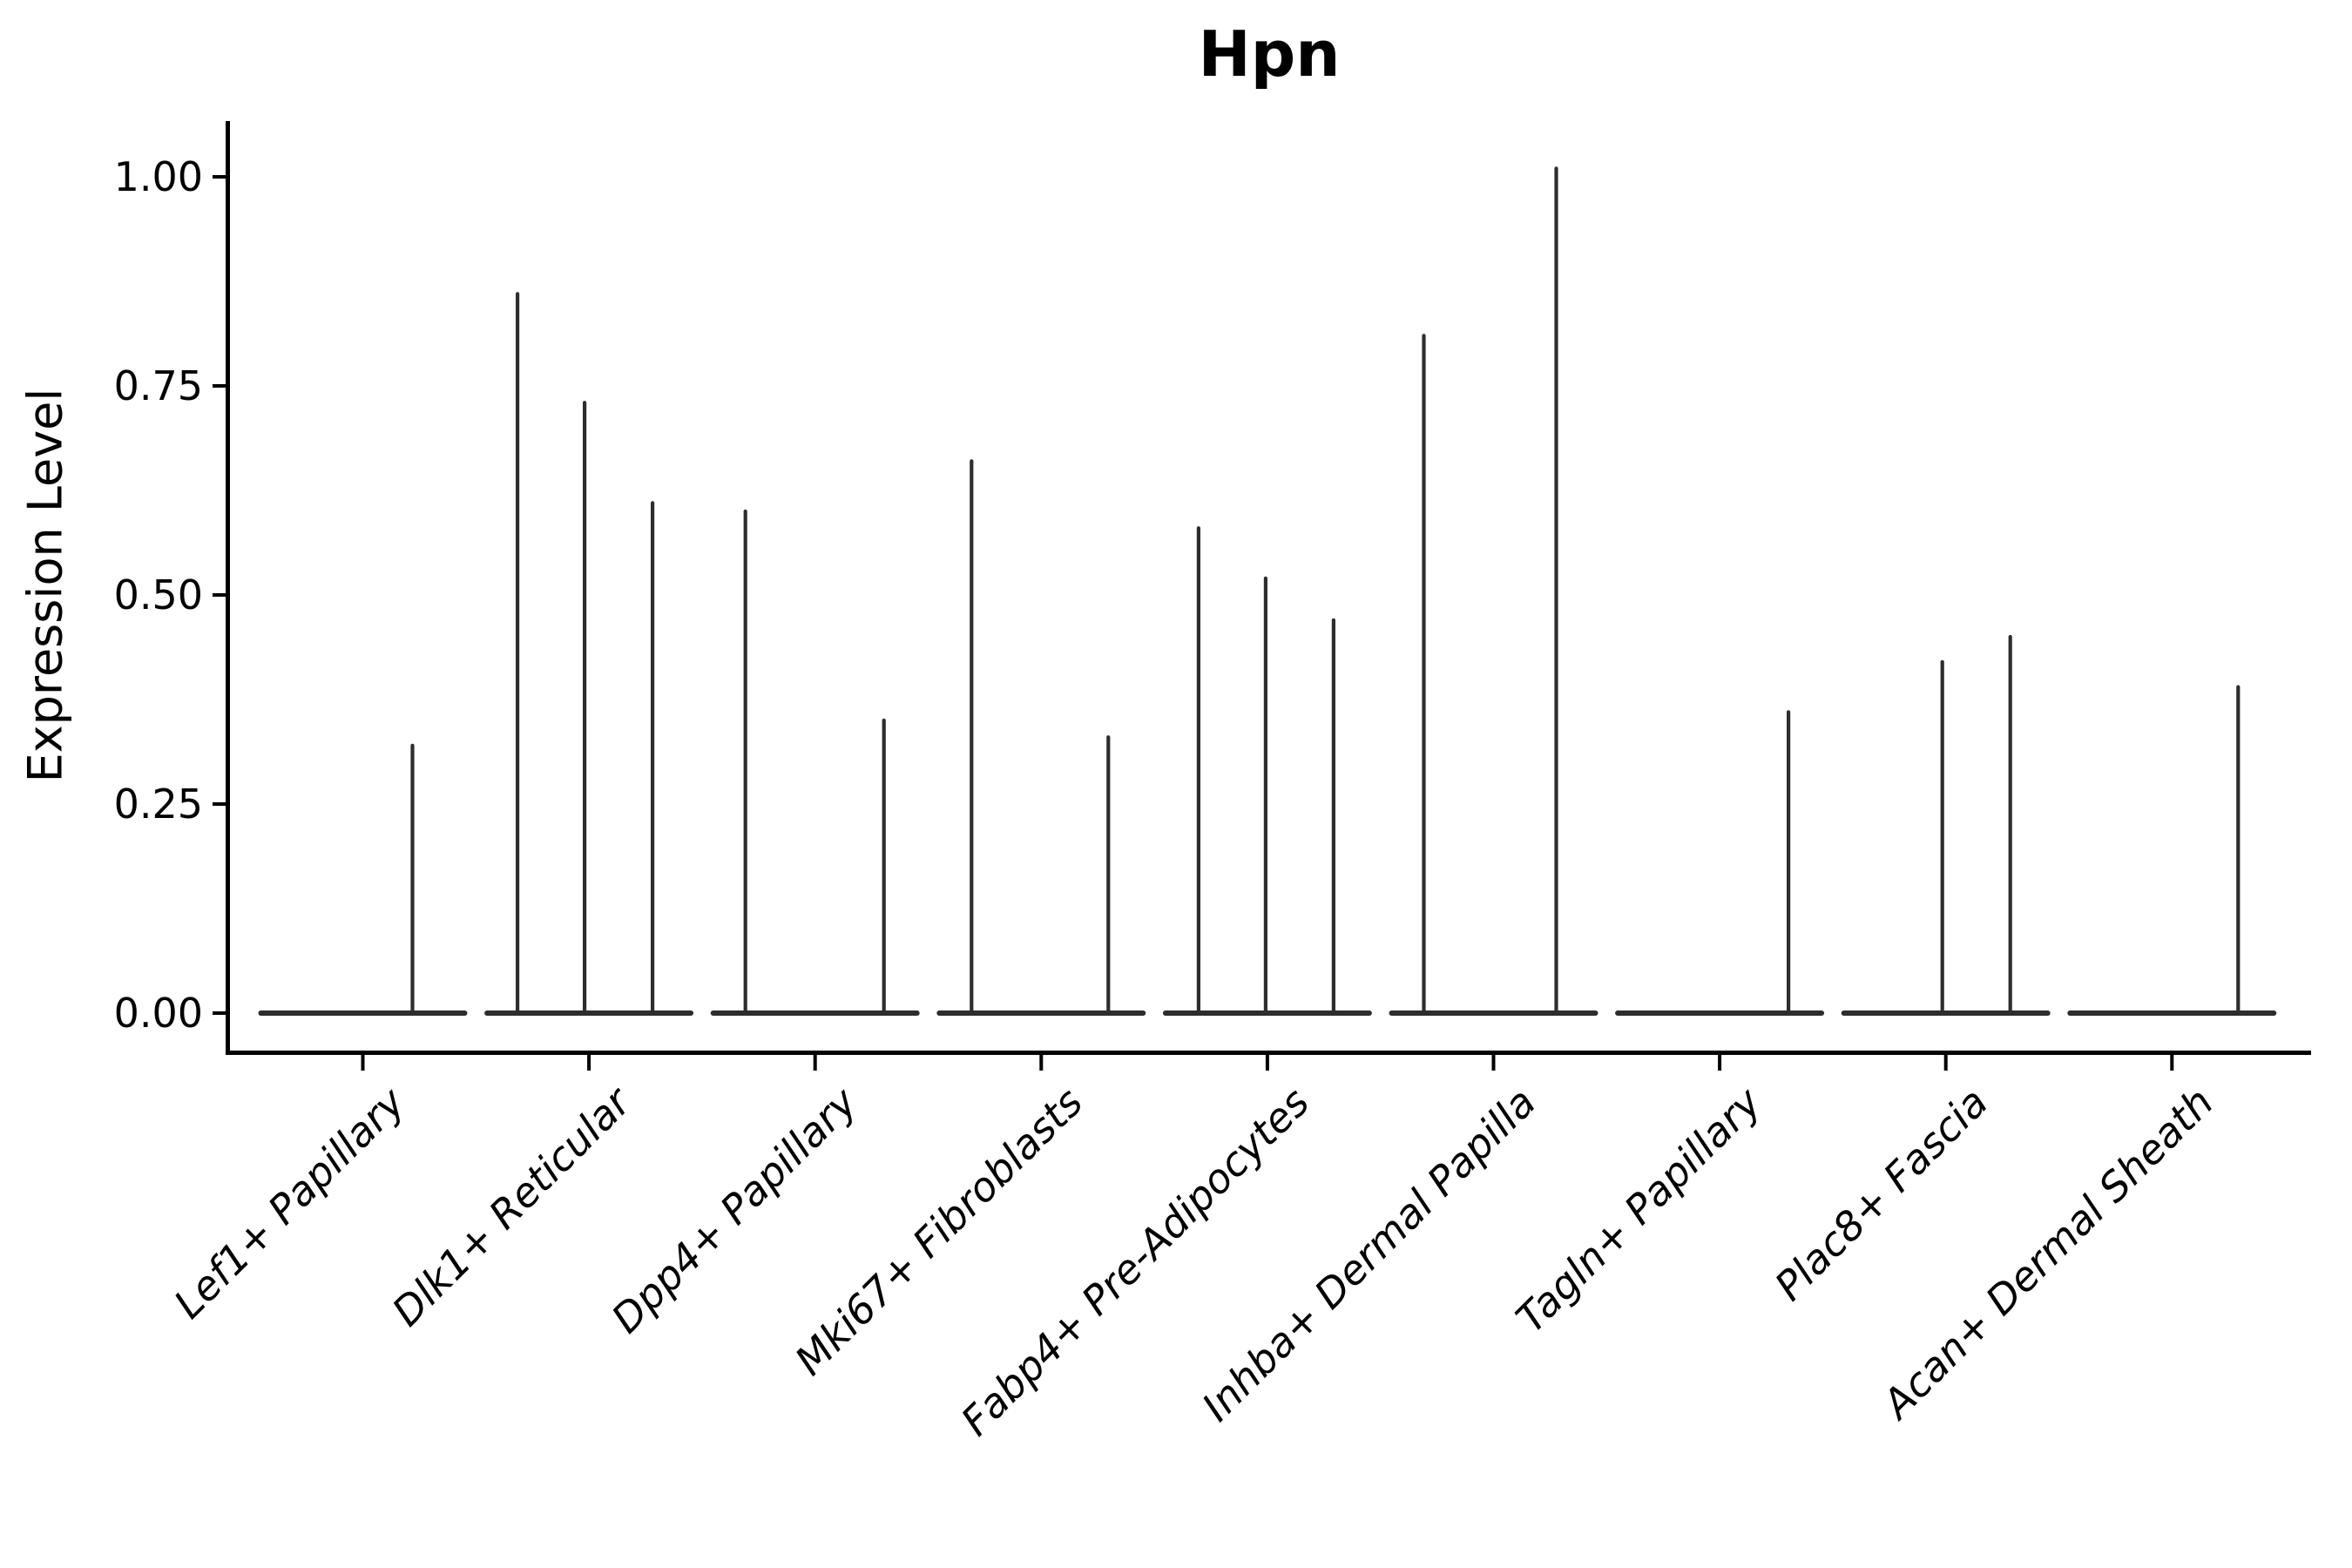  Describe the element at coordinates (158, 177) in the screenshot. I see `y-tick-label: 1.00` at that location.